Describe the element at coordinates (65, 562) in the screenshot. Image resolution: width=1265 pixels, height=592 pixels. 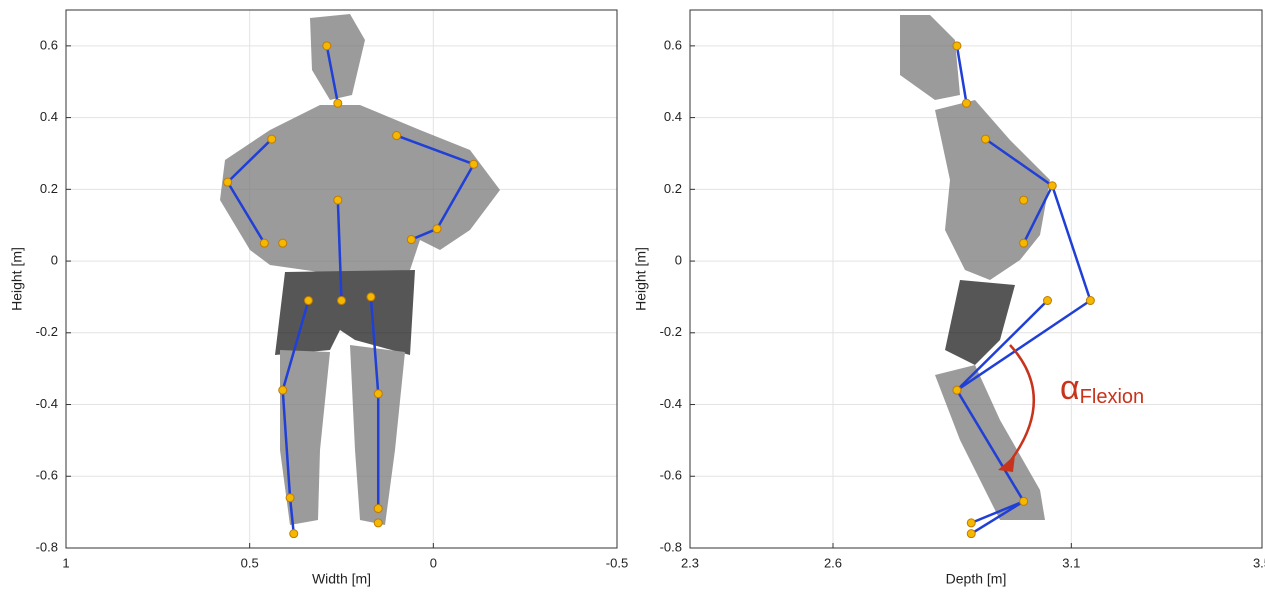
I see `x-tick-label: 1` at that location.